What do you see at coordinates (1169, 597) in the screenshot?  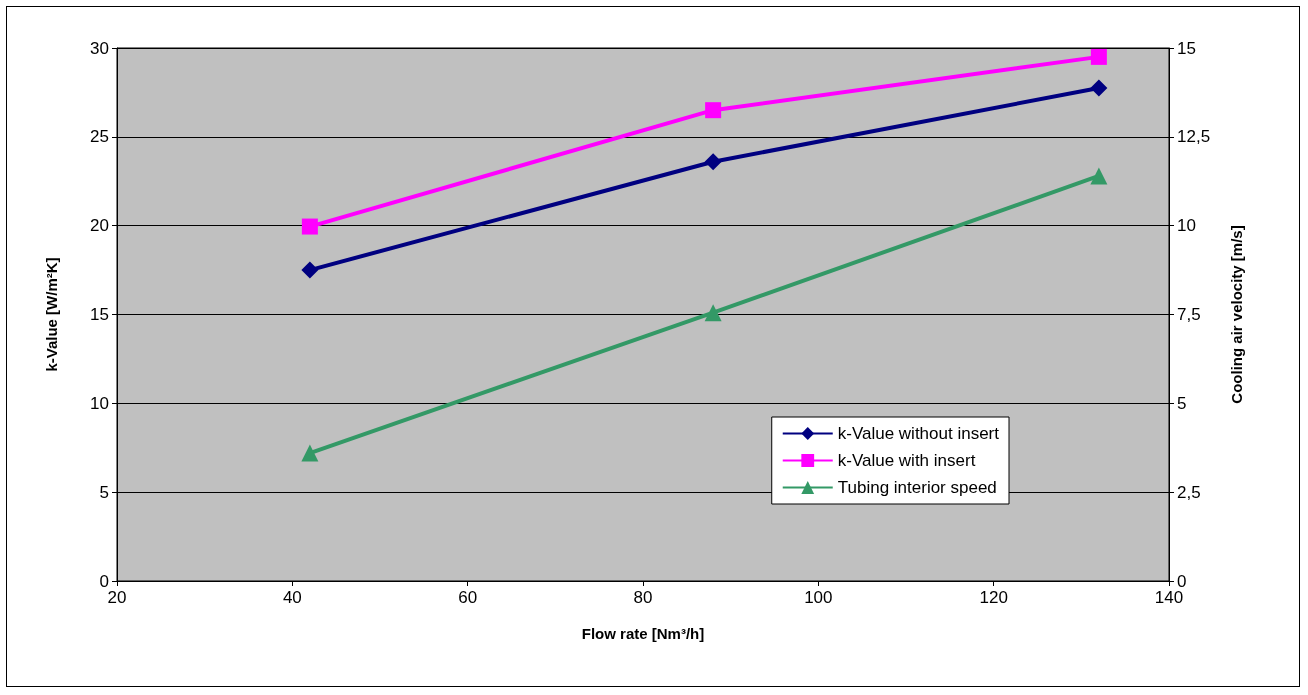 I see `x-tick-label: 140` at bounding box center [1169, 597].